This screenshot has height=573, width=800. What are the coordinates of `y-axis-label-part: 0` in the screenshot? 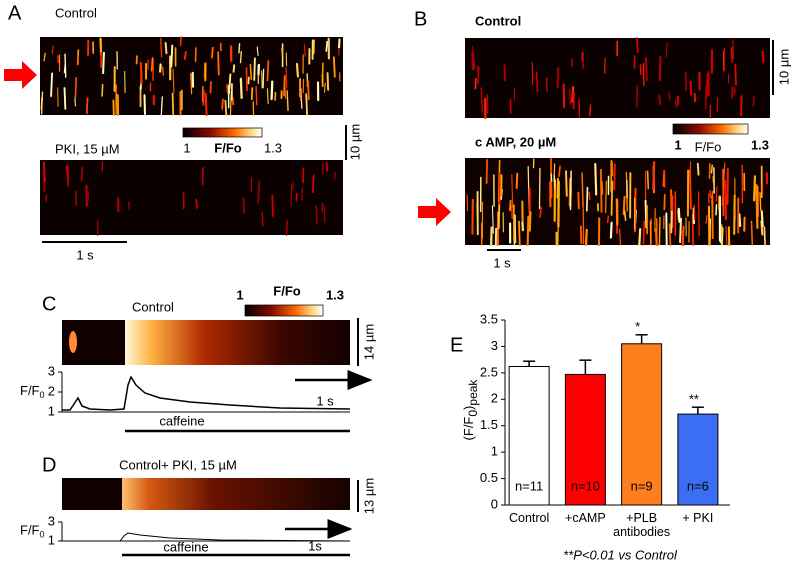 It's located at (42, 535).